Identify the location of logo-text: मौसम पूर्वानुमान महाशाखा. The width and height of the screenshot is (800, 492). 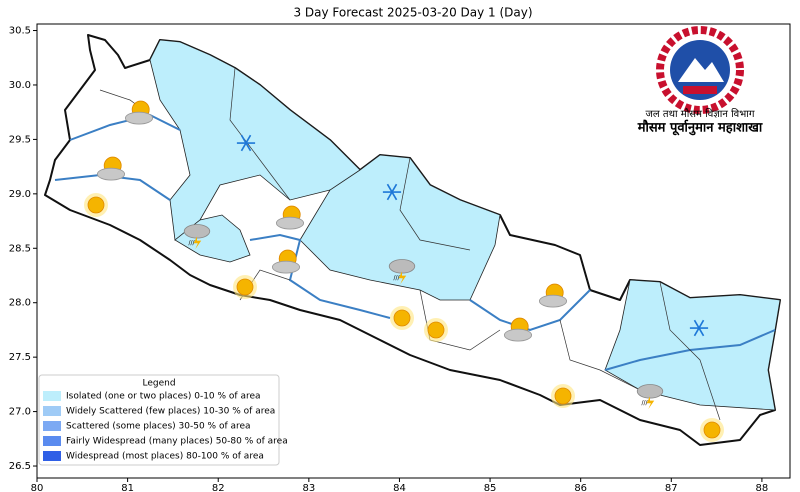
(700, 128).